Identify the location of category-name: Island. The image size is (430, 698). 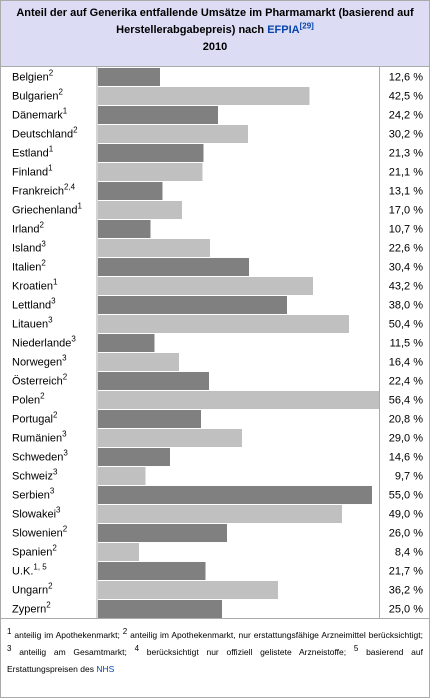
(26, 248).